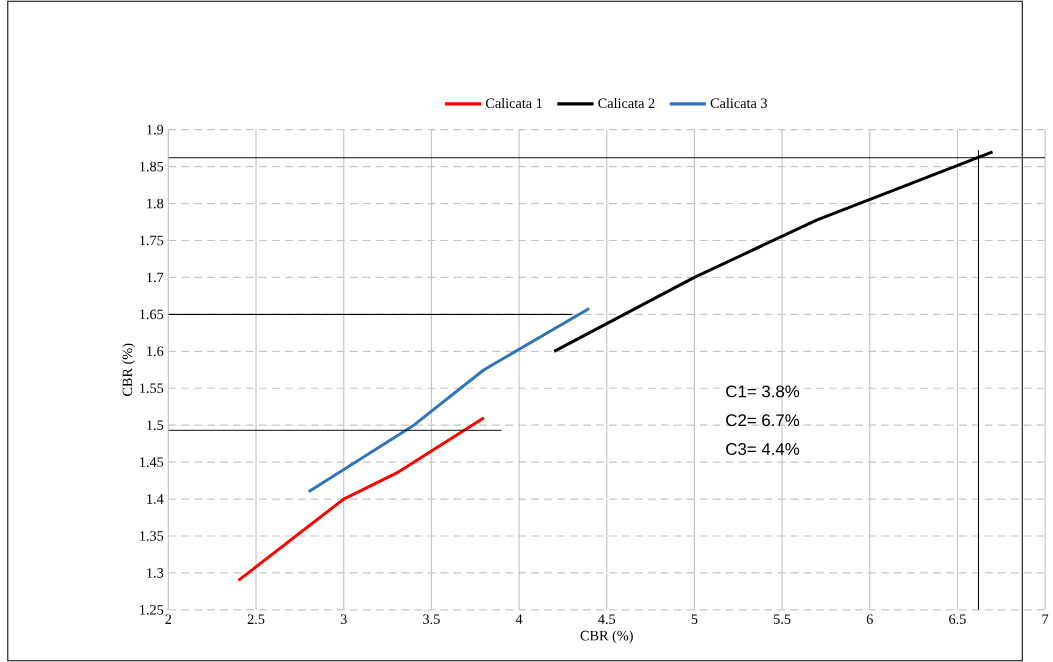 The image size is (1053, 662). What do you see at coordinates (155, 277) in the screenshot?
I see `y-tick-label: 1.7` at bounding box center [155, 277].